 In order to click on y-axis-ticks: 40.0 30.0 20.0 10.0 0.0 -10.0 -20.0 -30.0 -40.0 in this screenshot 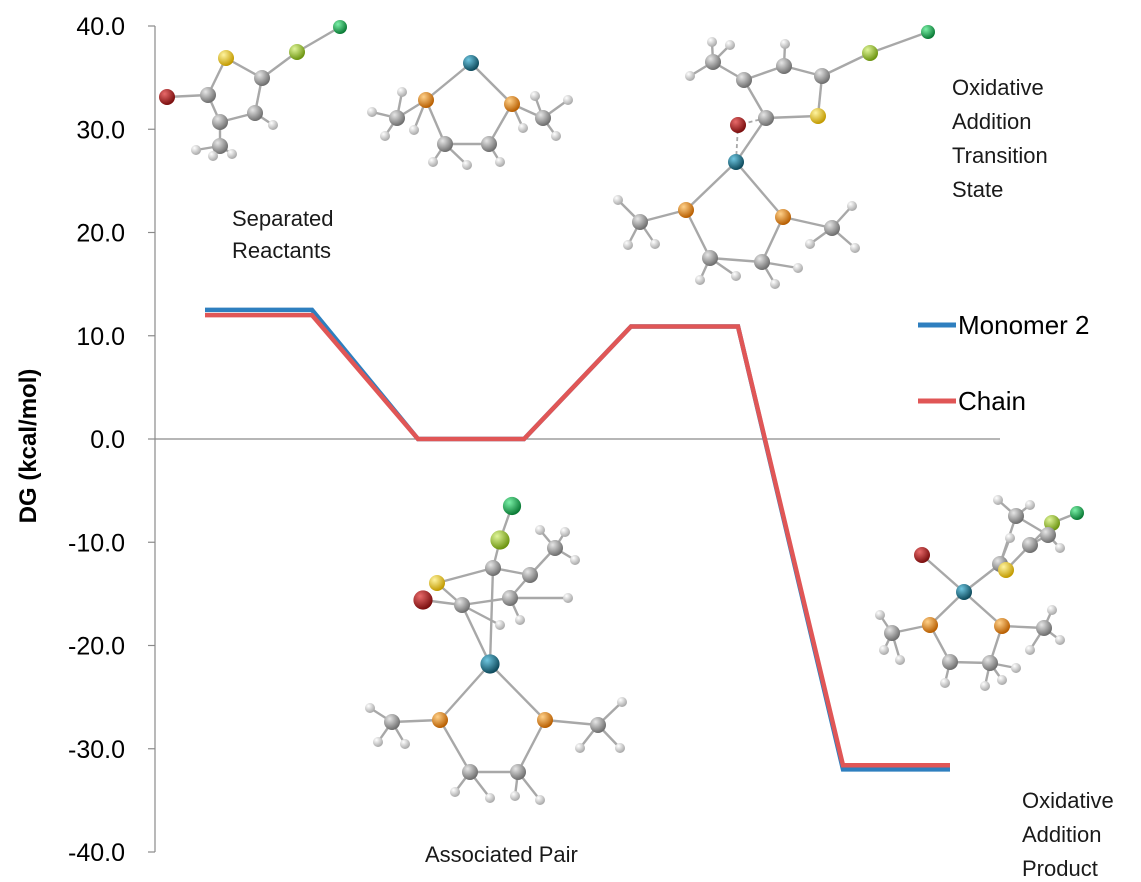, I will do `click(111, 440)`.